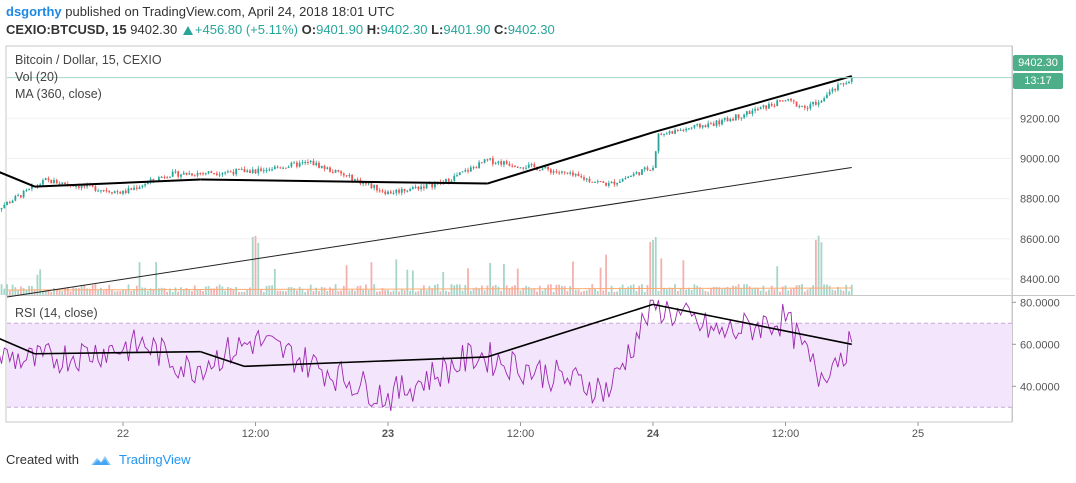  Describe the element at coordinates (88, 60) in the screenshot. I see `main-legend: Bitcoin / Dollar, 15, CEXIO` at that location.